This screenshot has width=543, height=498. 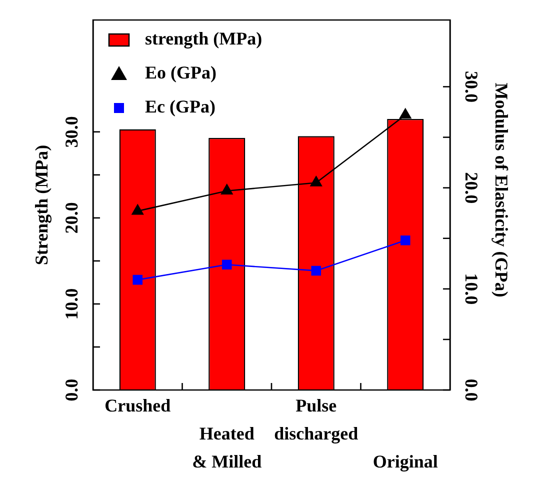 What do you see at coordinates (72, 390) in the screenshot?
I see `y-tick-label: 0.0` at bounding box center [72, 390].